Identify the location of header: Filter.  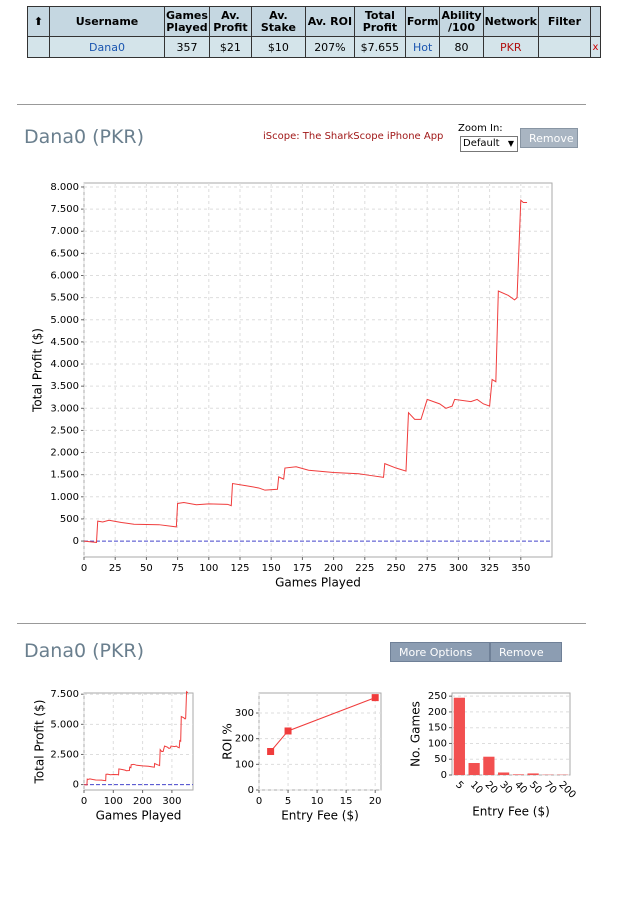
(564, 21).